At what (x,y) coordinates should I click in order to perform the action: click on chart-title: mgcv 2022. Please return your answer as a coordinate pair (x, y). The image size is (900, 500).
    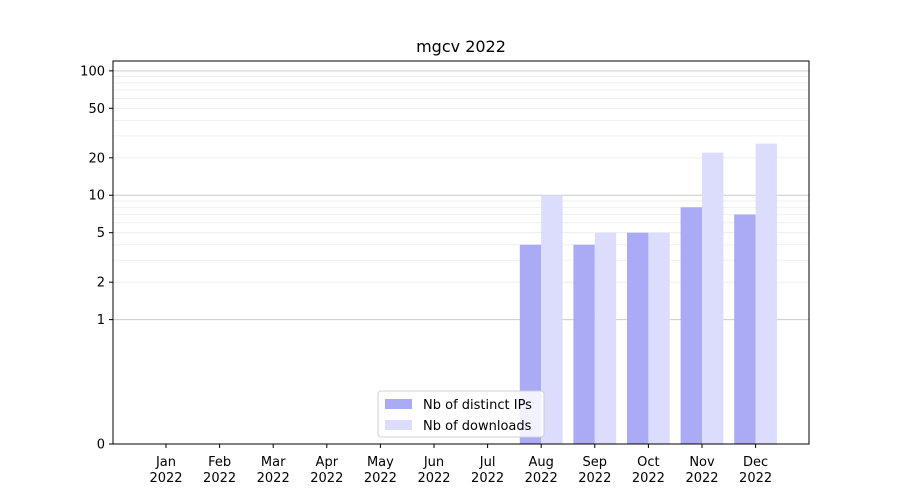
    Looking at the image, I should click on (461, 46).